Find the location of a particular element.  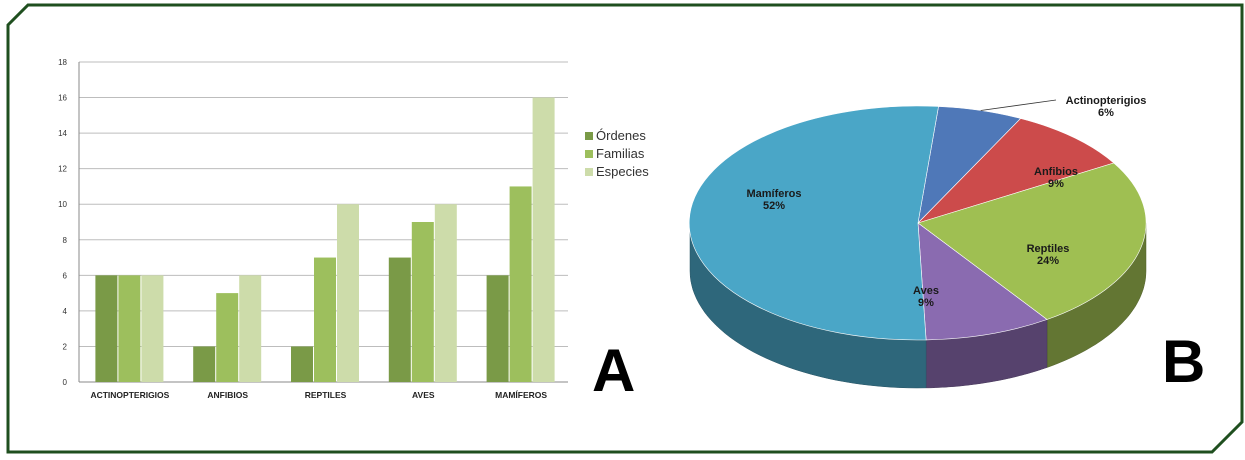

y-tick-label: 12 is located at coordinates (62, 169).